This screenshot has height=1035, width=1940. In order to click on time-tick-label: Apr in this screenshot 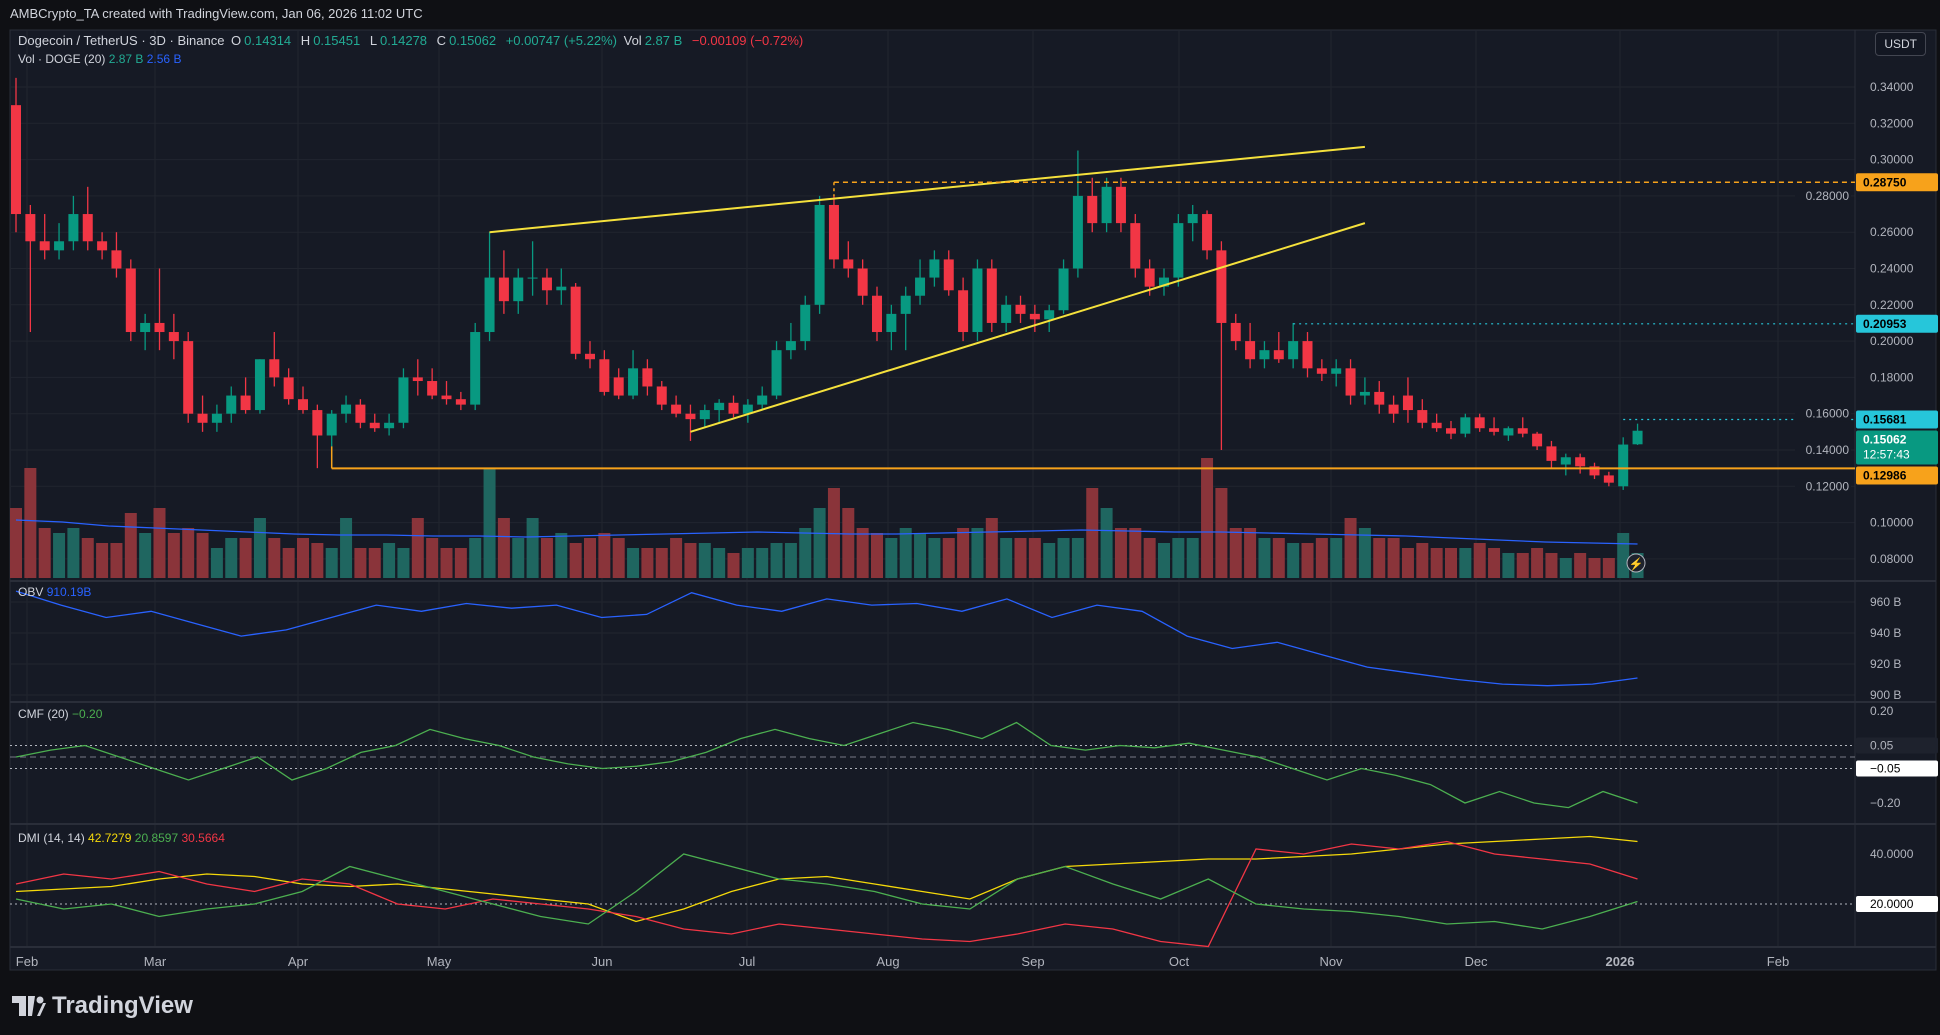, I will do `click(298, 961)`.